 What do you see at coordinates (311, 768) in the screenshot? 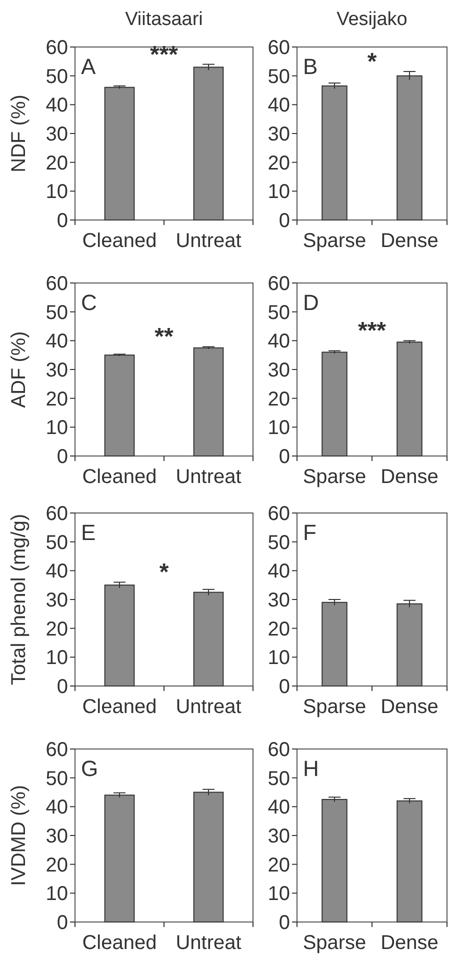
I see `annotation: H` at bounding box center [311, 768].